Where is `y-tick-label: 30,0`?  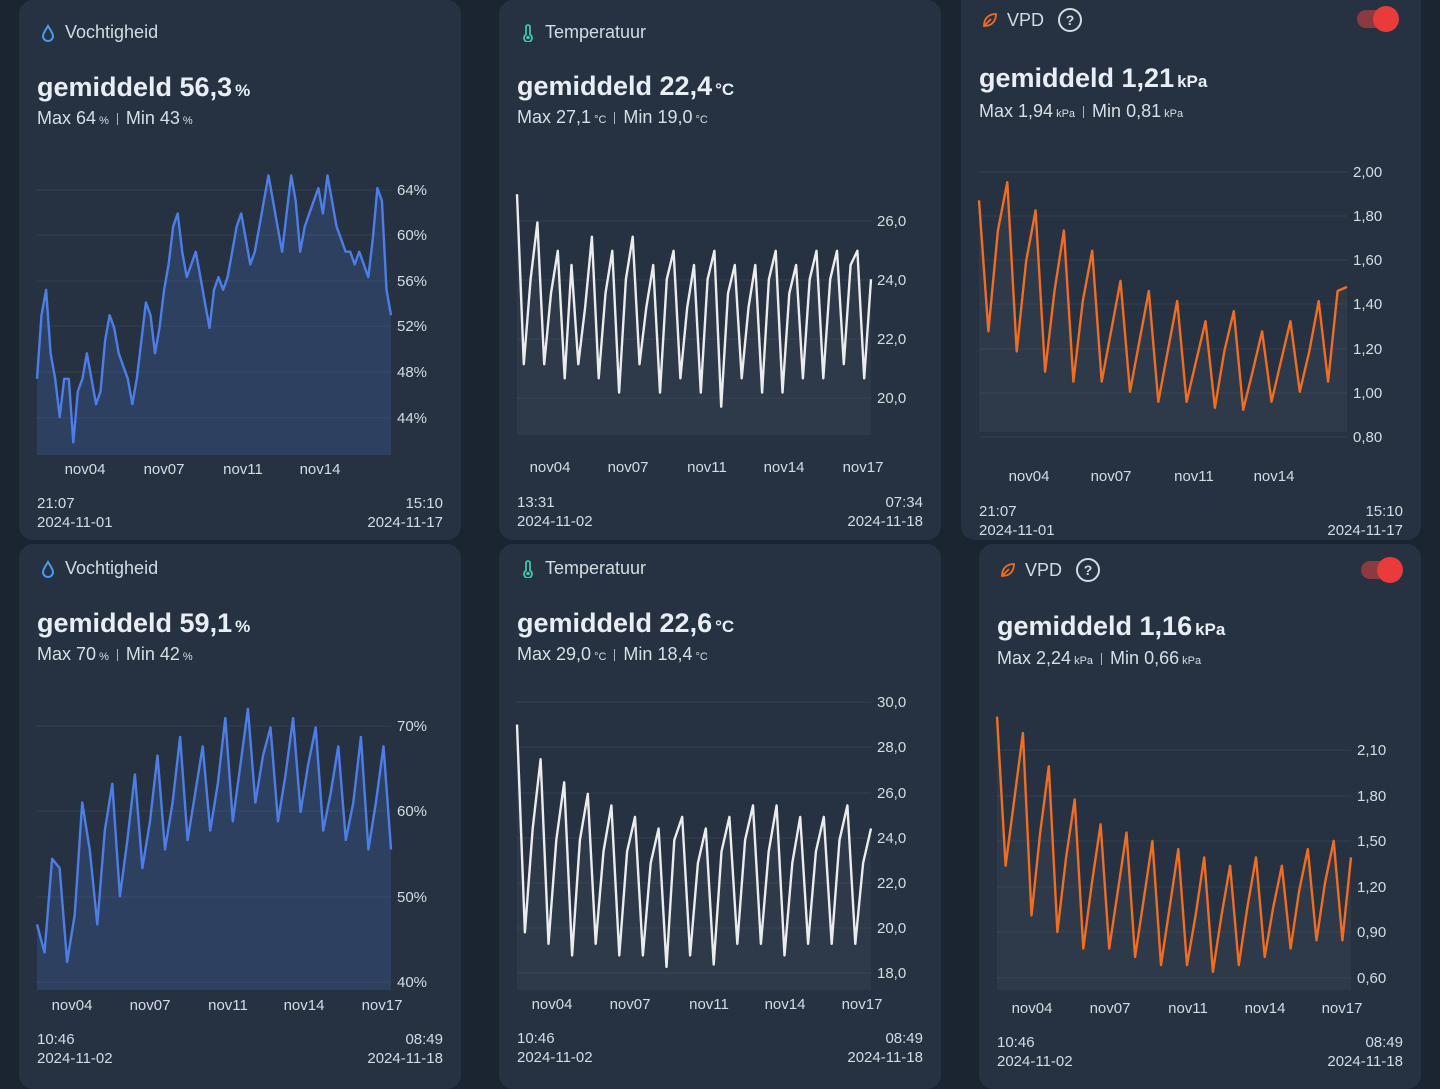
y-tick-label: 30,0 is located at coordinates (891, 702).